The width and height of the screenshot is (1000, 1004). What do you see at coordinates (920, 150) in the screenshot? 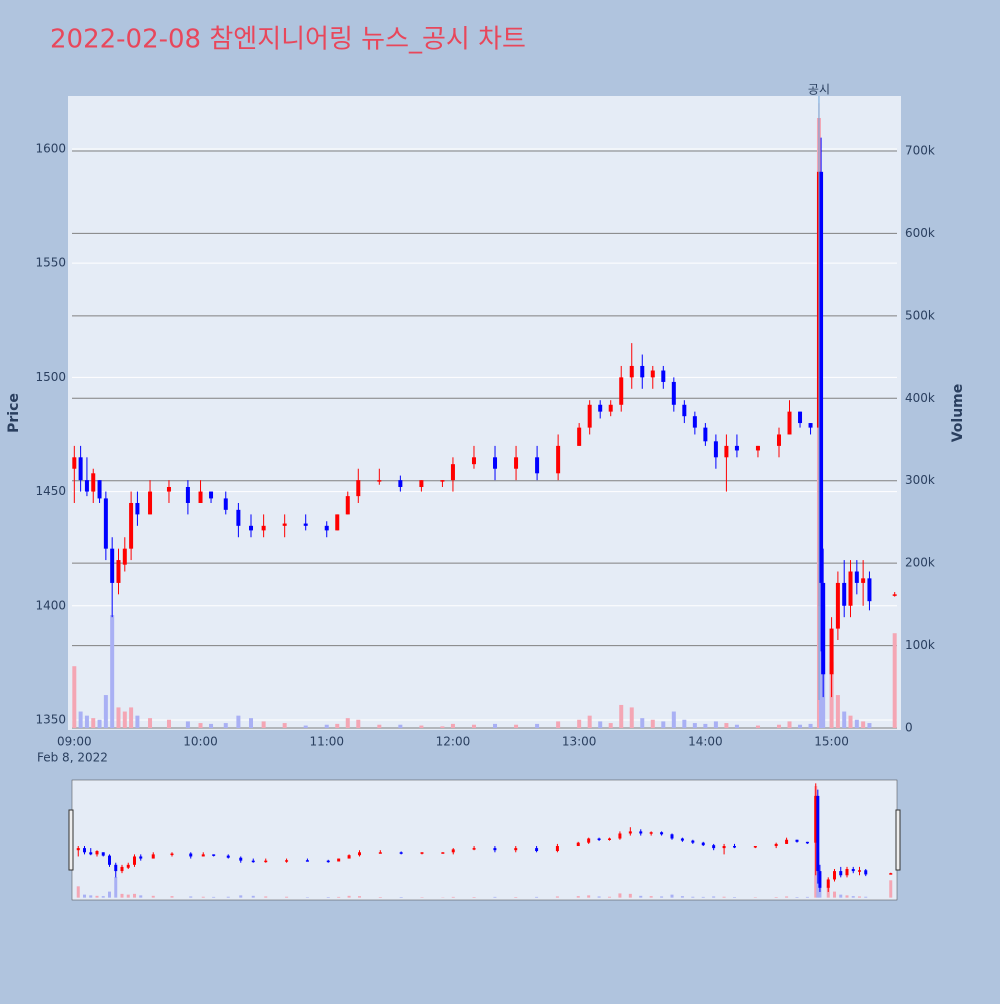
I see `y2-tick-label: 700k` at bounding box center [920, 150].